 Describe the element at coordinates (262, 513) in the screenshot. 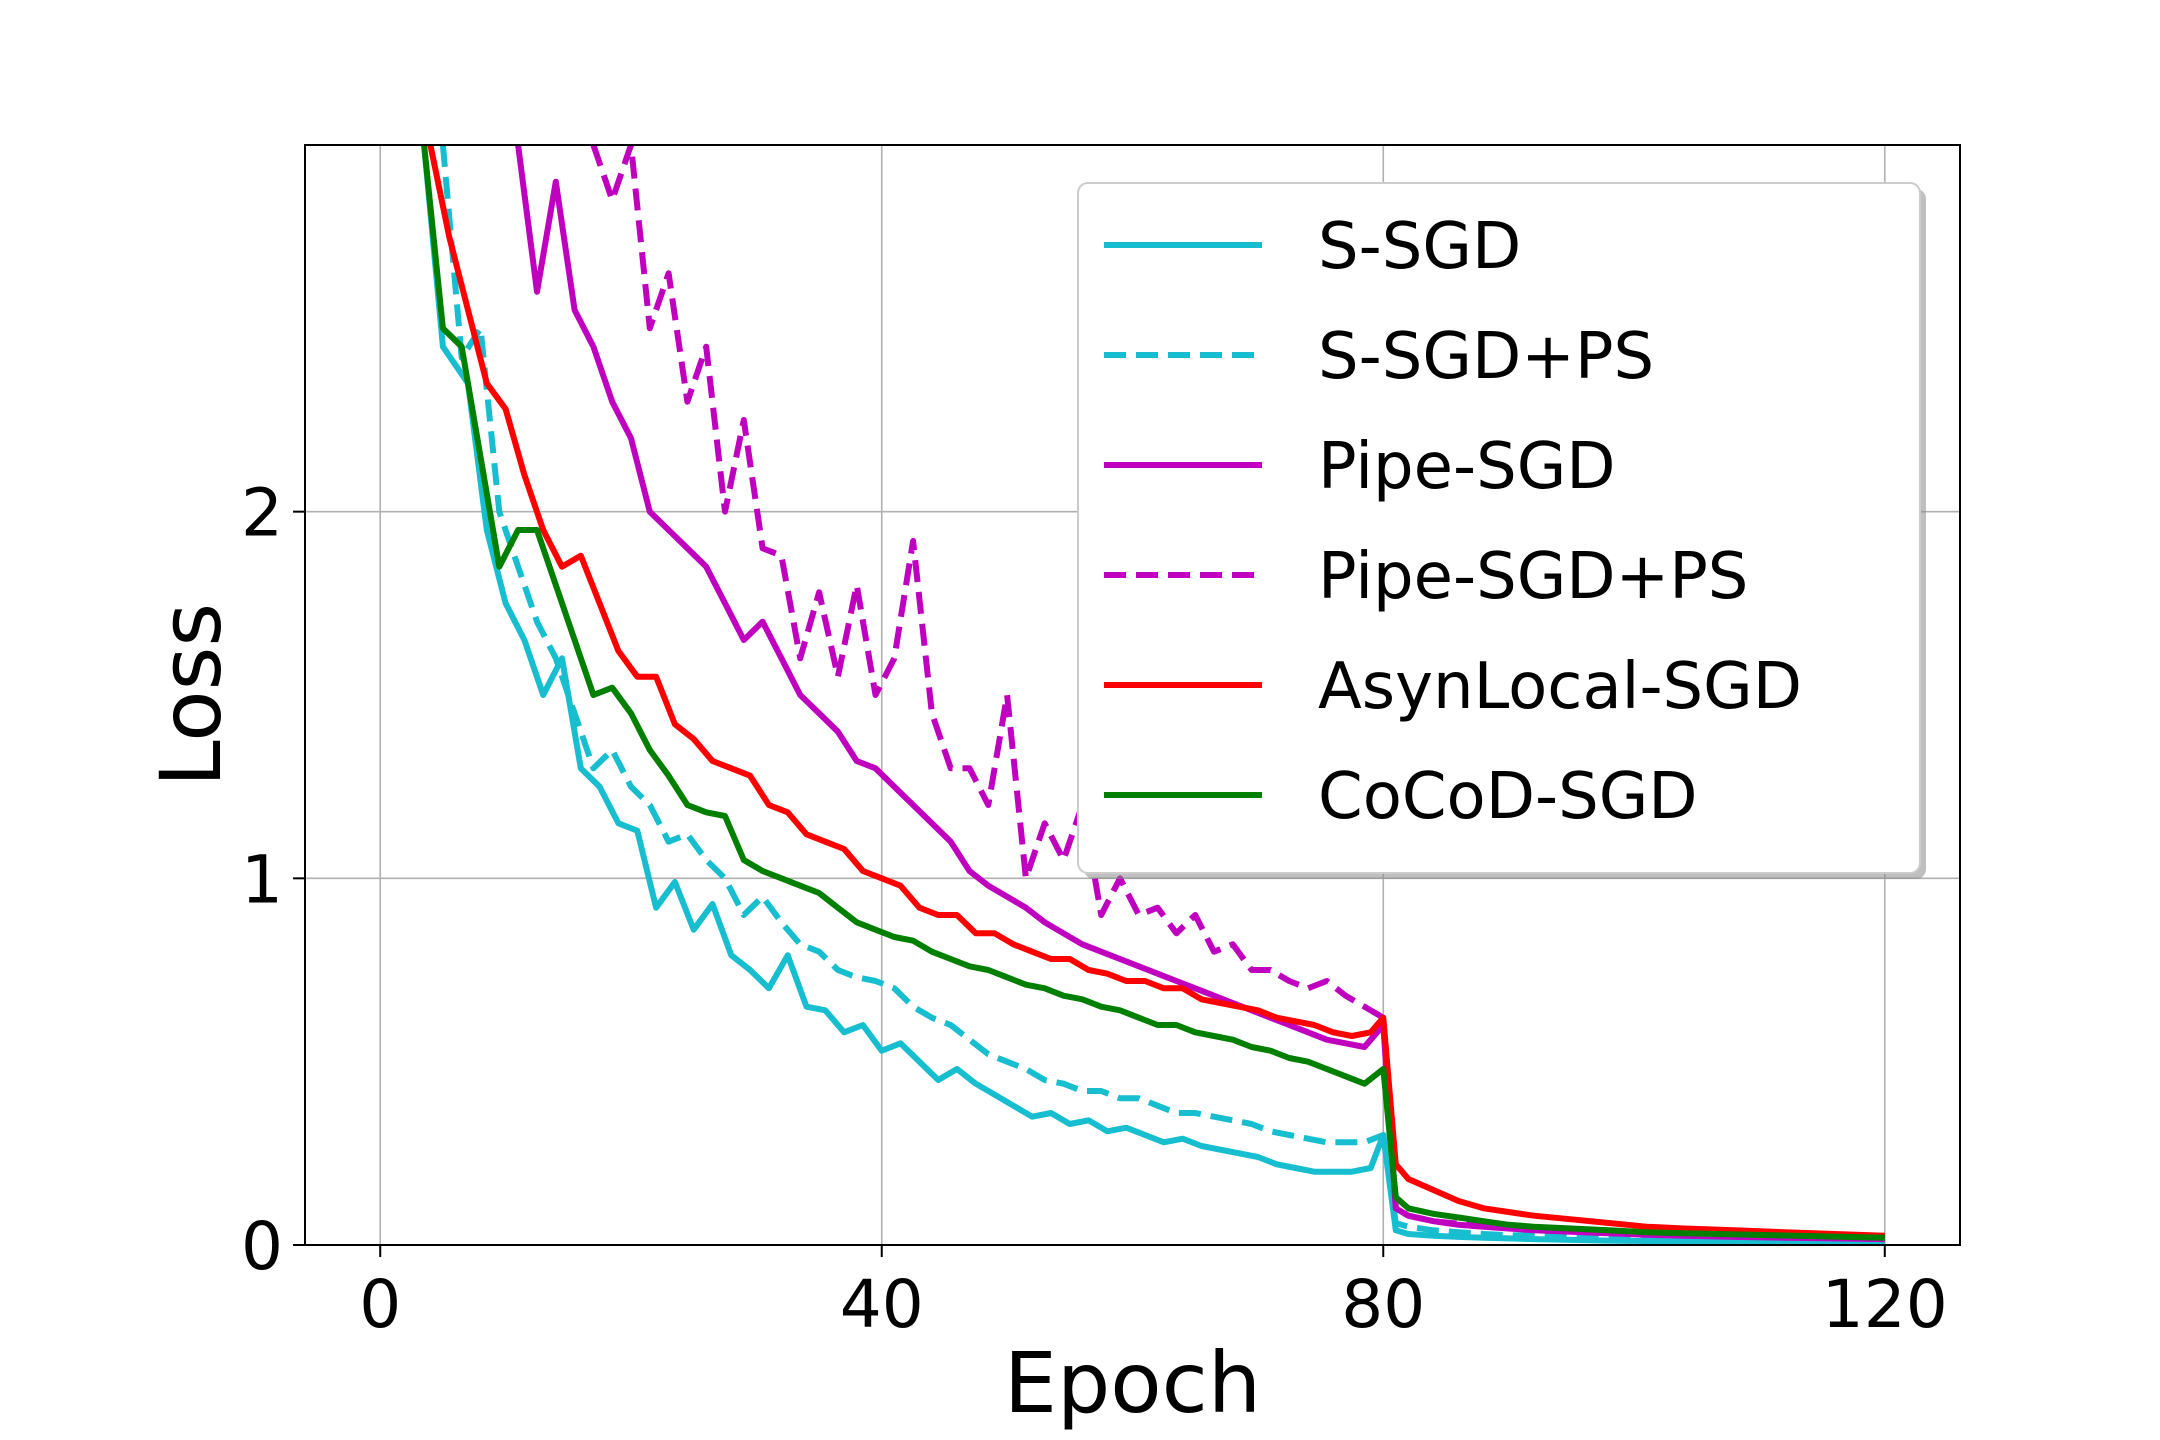

I see `y-tick-label: 2` at that location.